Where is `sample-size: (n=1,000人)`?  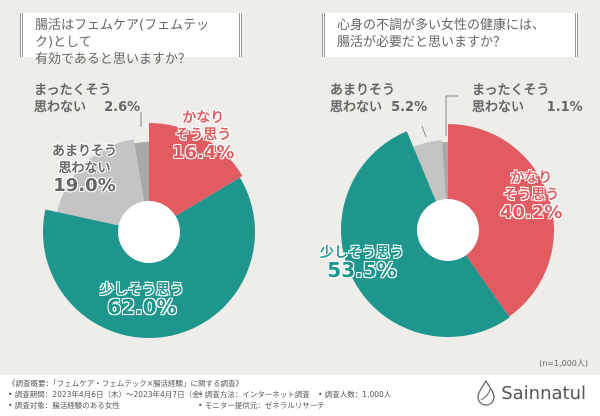 sample-size: (n=1,000人) is located at coordinates (563, 363).